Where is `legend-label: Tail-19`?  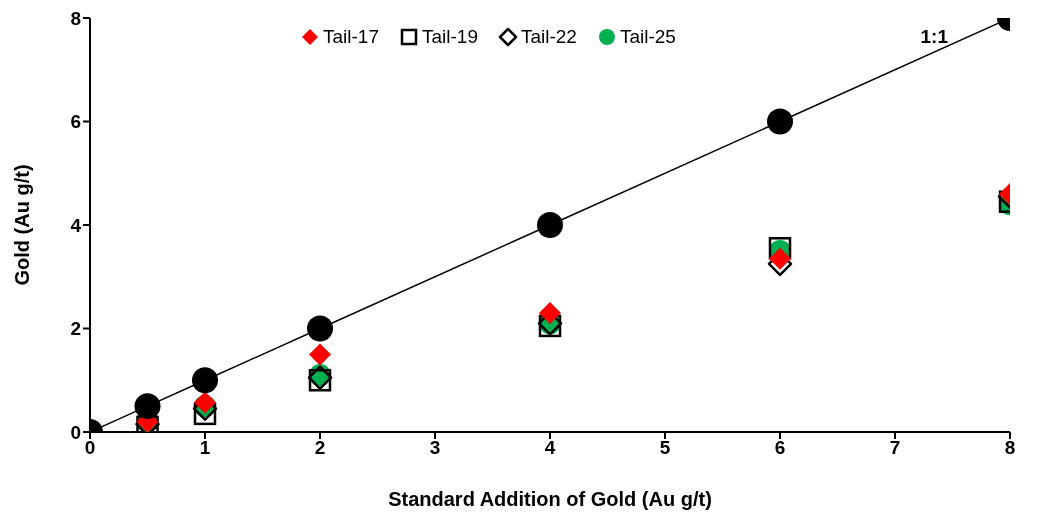 legend-label: Tail-19 is located at coordinates (449, 37).